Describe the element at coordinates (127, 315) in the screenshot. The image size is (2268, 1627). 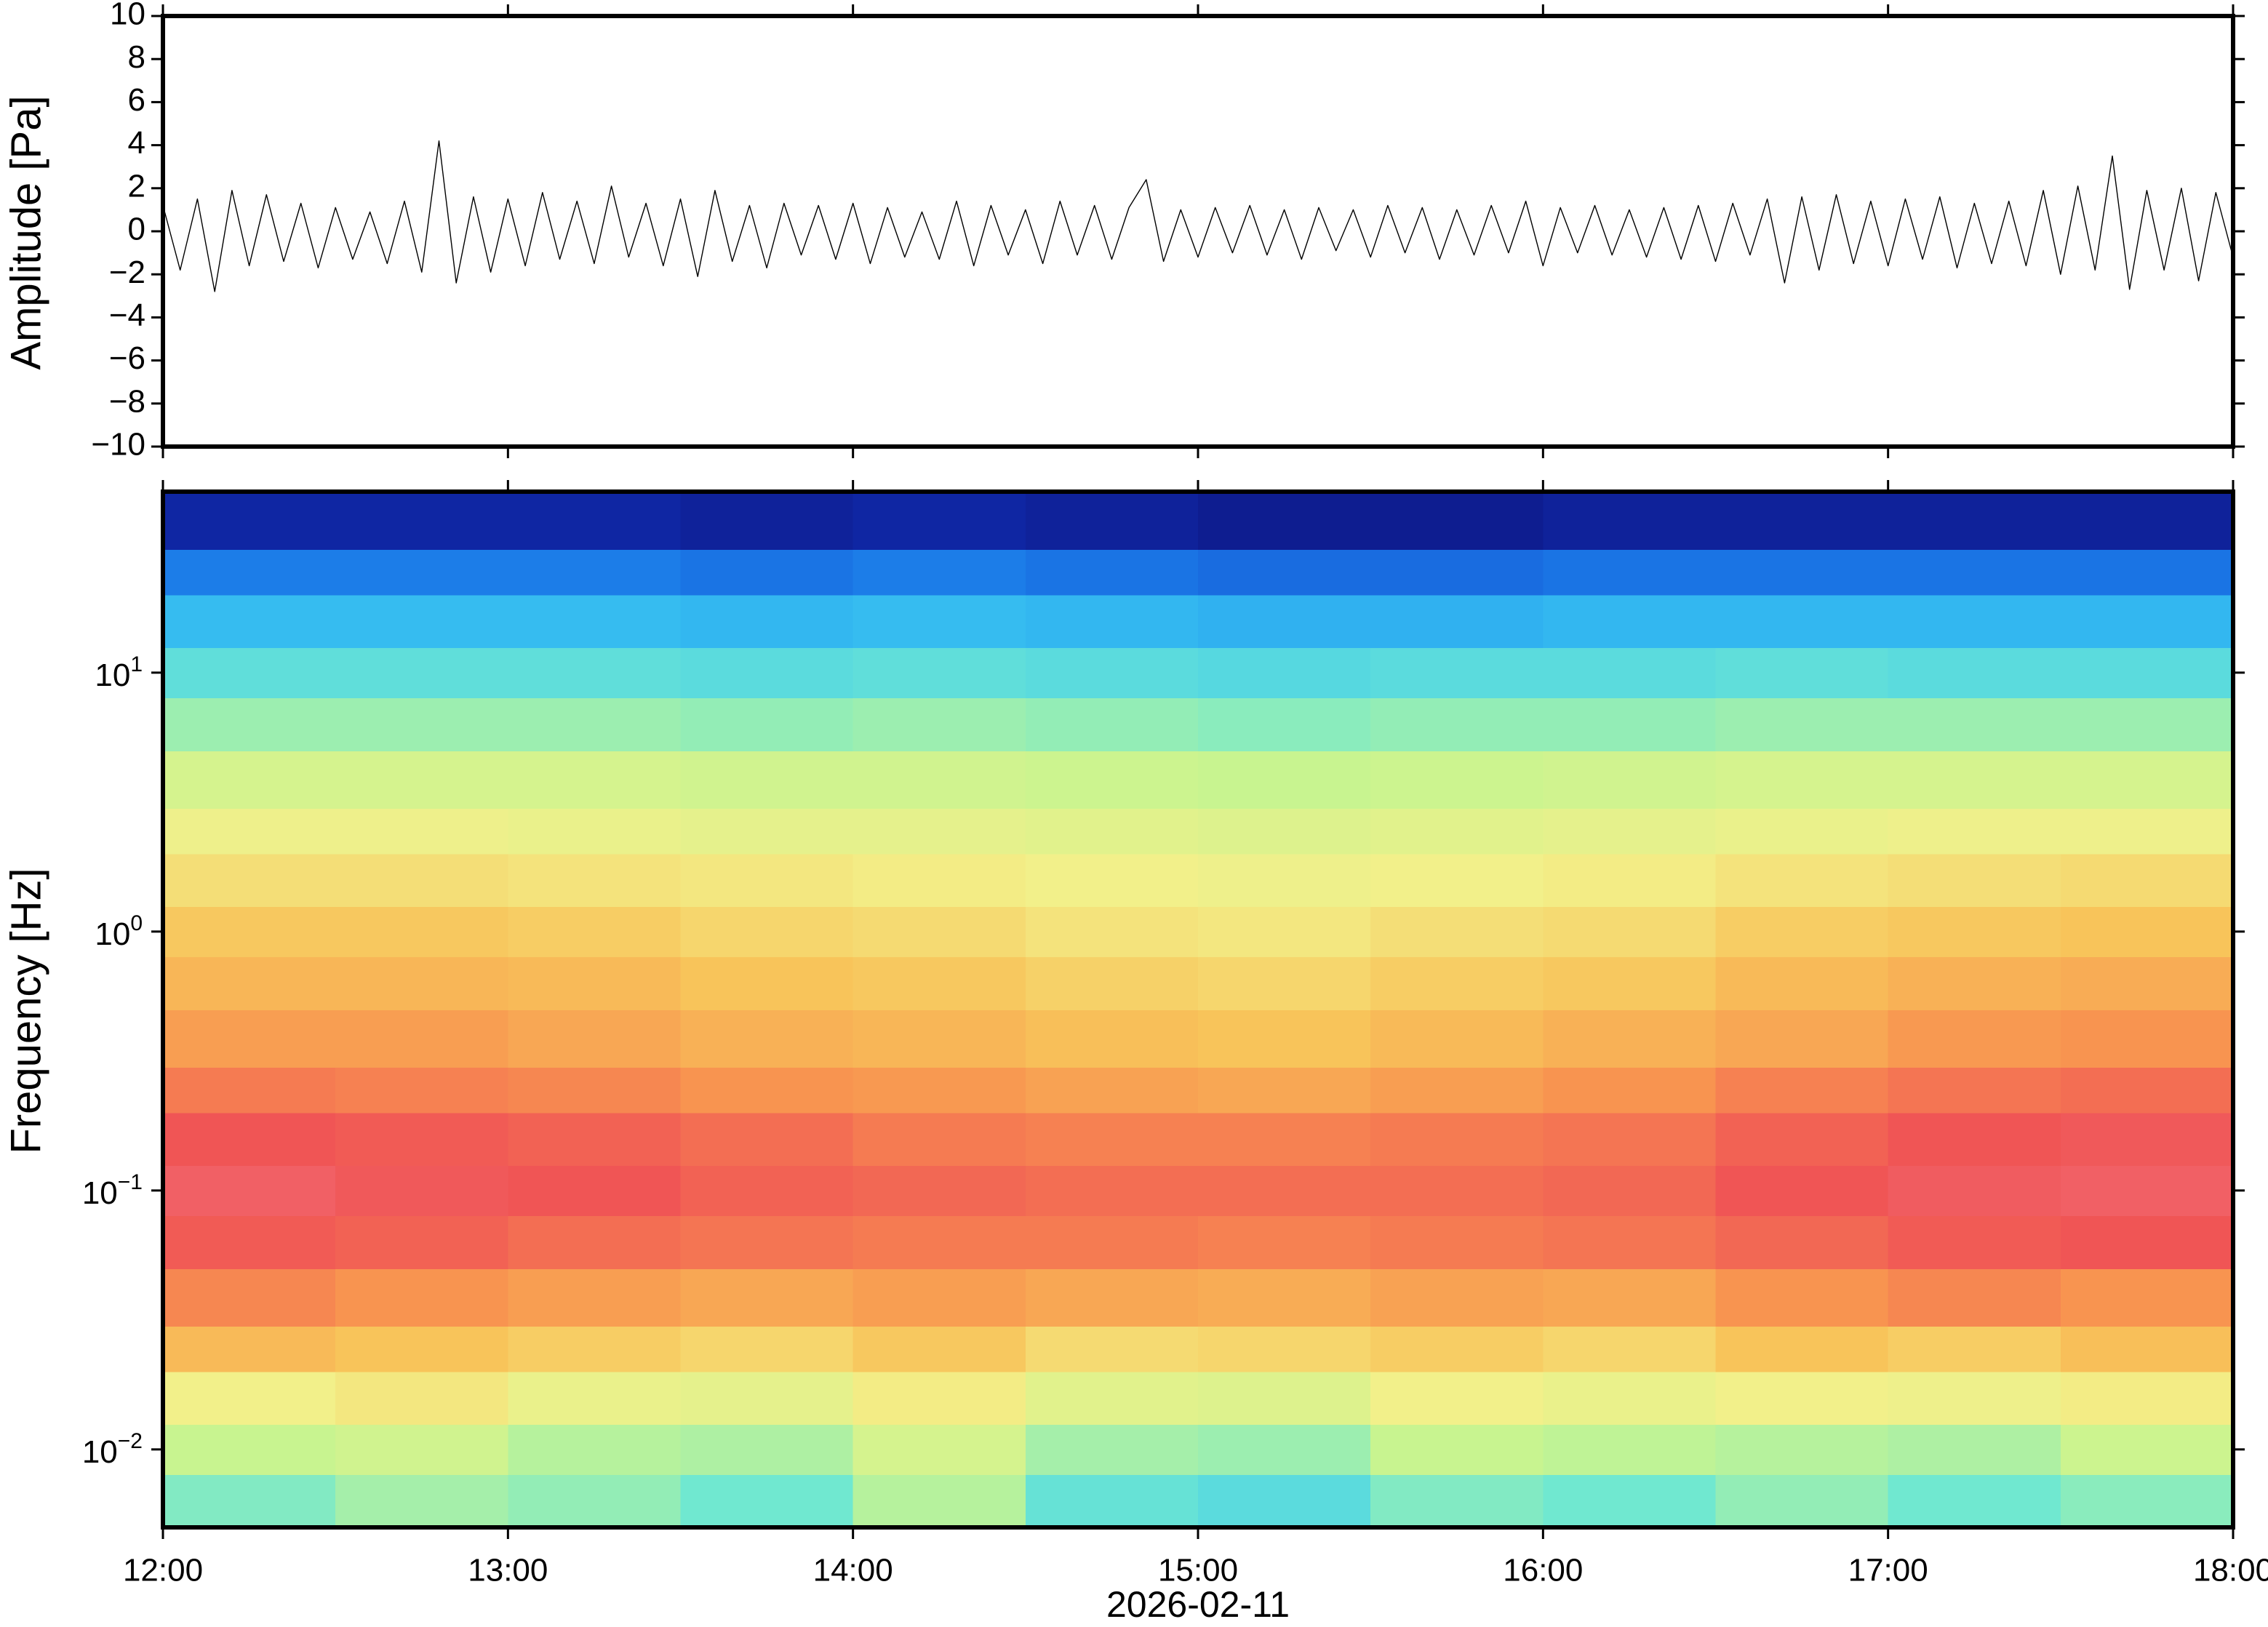
I see `y-tick-label: −4` at that location.